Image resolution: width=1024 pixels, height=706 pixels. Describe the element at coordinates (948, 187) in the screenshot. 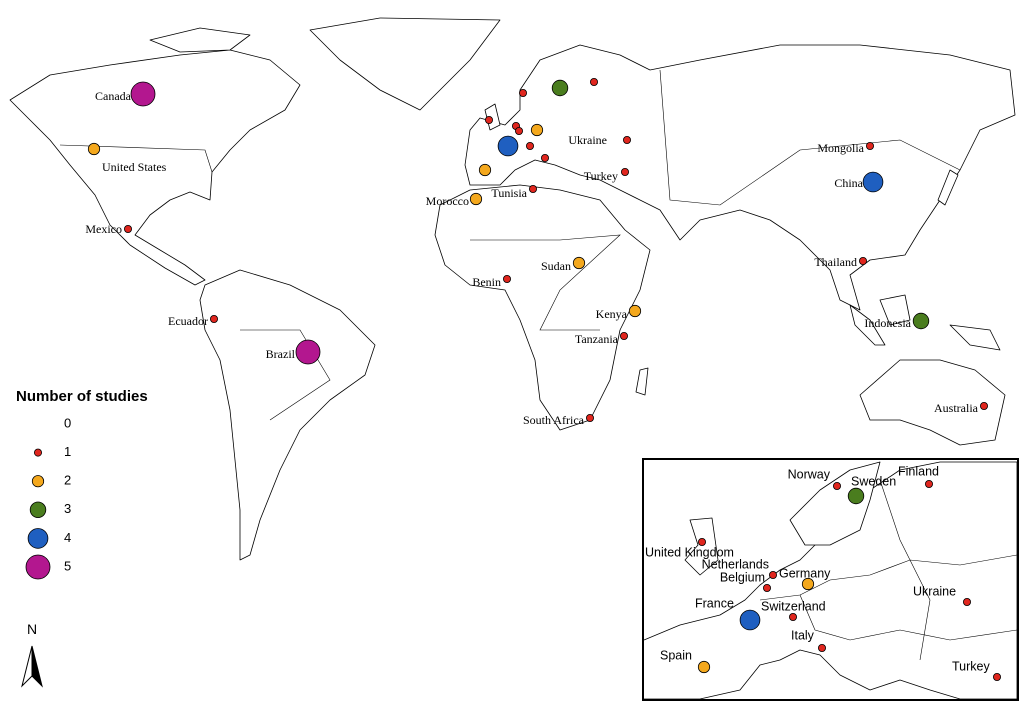

I see `japan` at that location.